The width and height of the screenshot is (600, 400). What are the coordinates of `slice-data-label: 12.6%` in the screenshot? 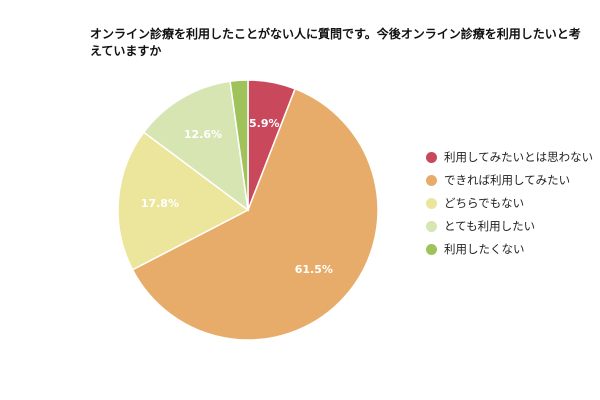 It's located at (203, 134).